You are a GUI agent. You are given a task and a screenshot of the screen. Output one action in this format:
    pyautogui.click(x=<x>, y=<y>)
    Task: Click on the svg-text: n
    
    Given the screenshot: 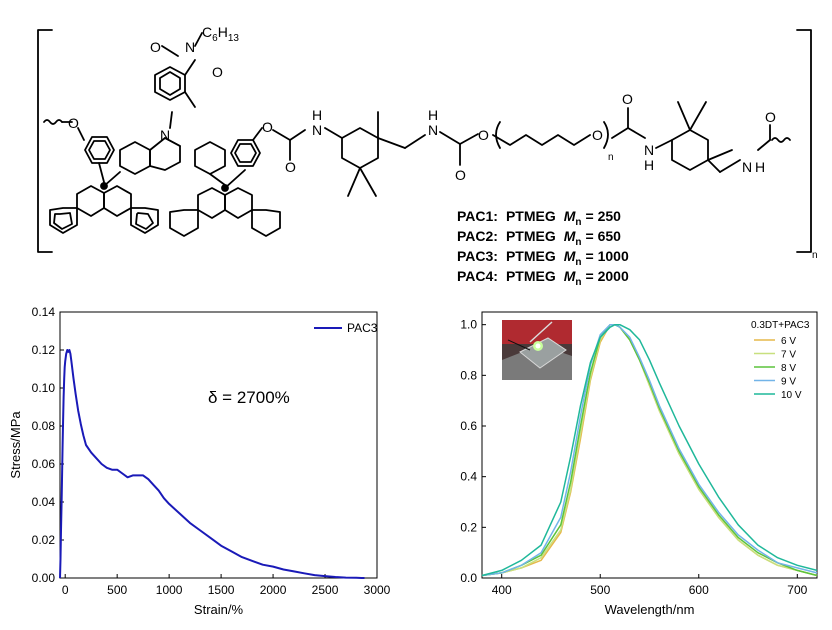 What is the action you would take?
    pyautogui.click(x=815, y=255)
    